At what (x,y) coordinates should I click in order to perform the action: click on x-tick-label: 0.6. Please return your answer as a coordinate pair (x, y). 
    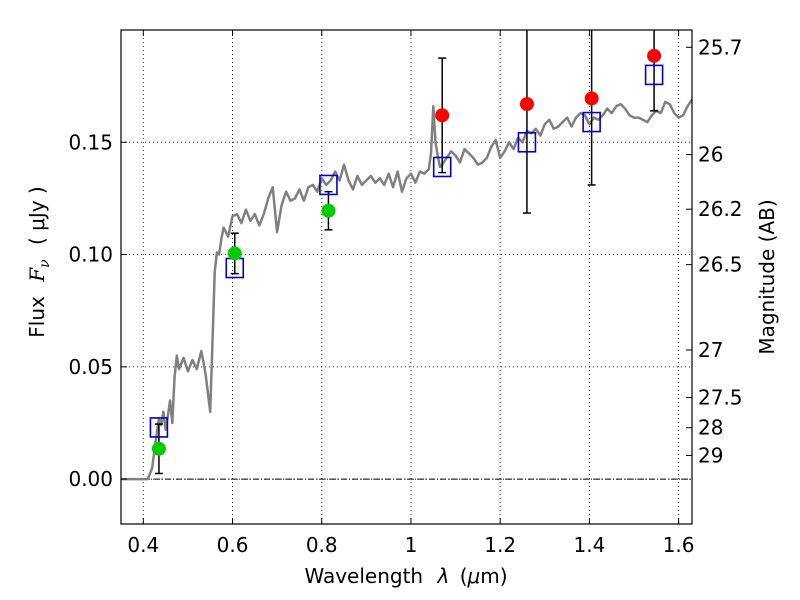
    Looking at the image, I should click on (233, 545).